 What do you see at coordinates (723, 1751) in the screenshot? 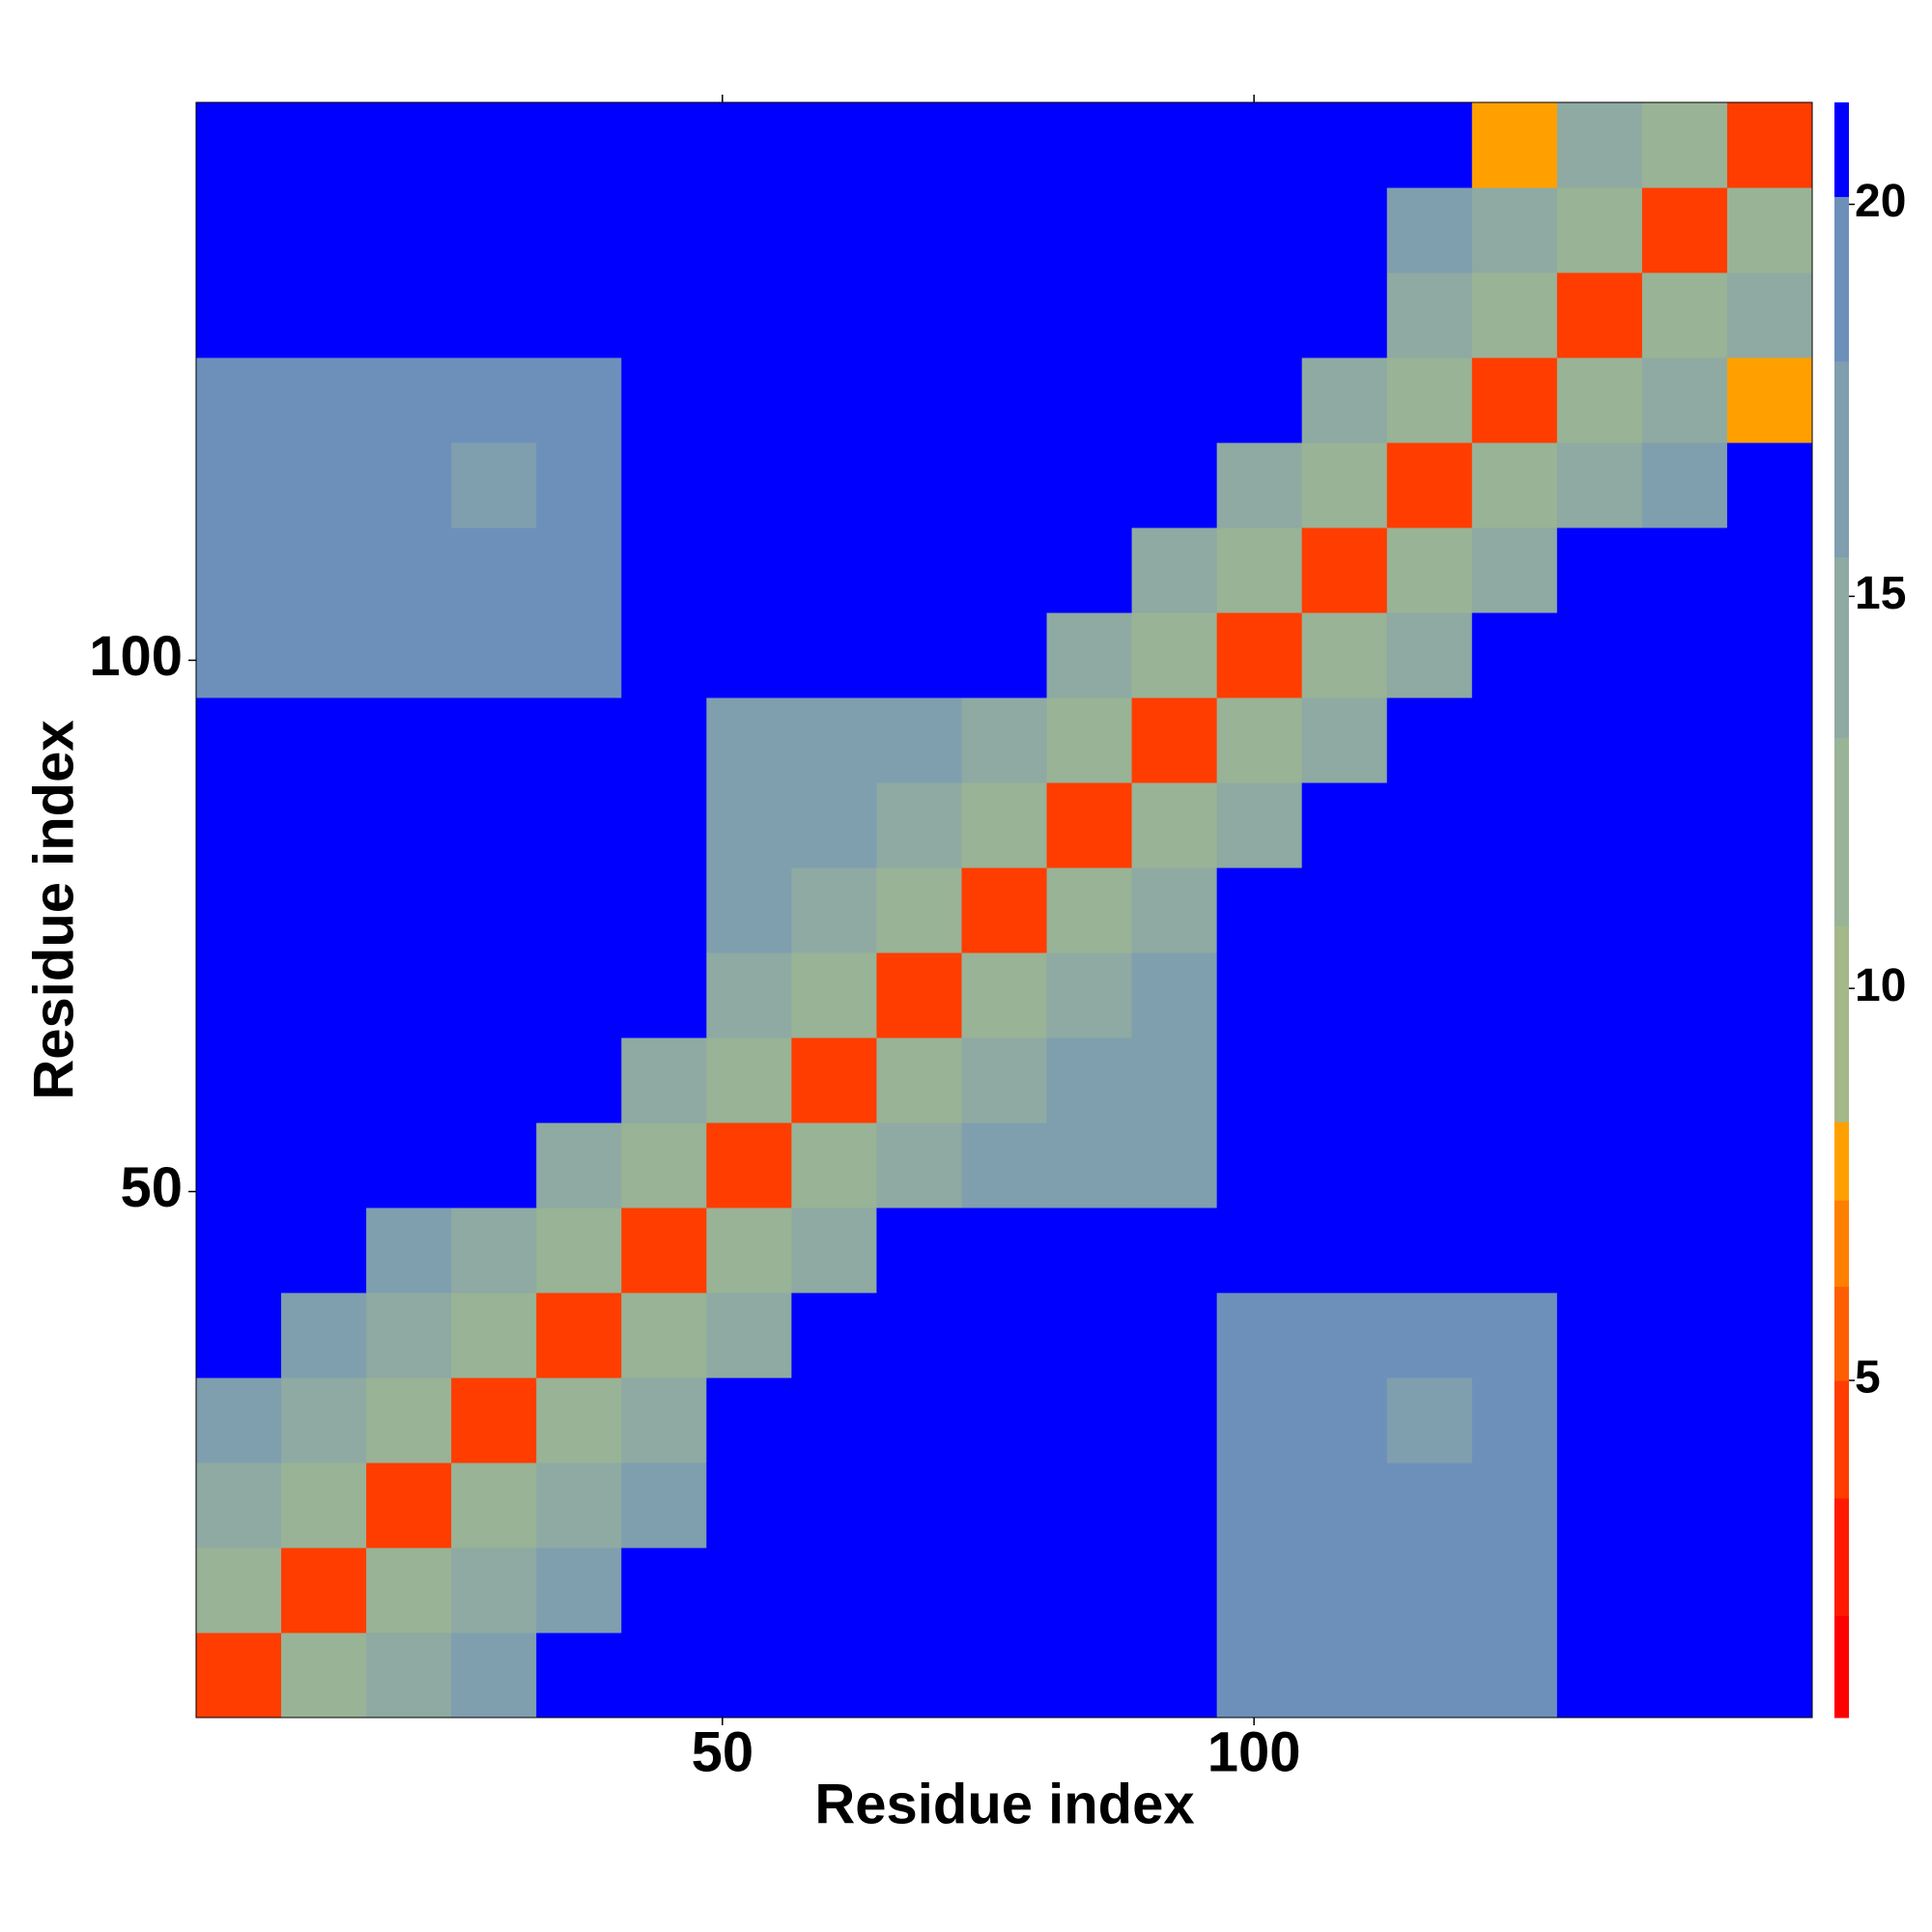
I see `x-tick-label: 50` at bounding box center [723, 1751].